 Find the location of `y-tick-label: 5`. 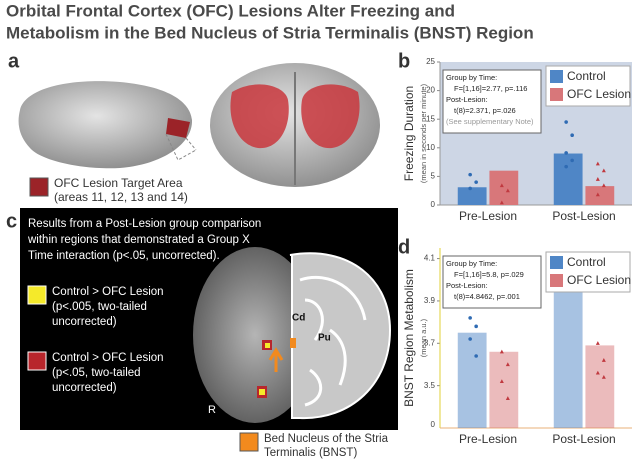

y-tick-label: 5 is located at coordinates (433, 176).